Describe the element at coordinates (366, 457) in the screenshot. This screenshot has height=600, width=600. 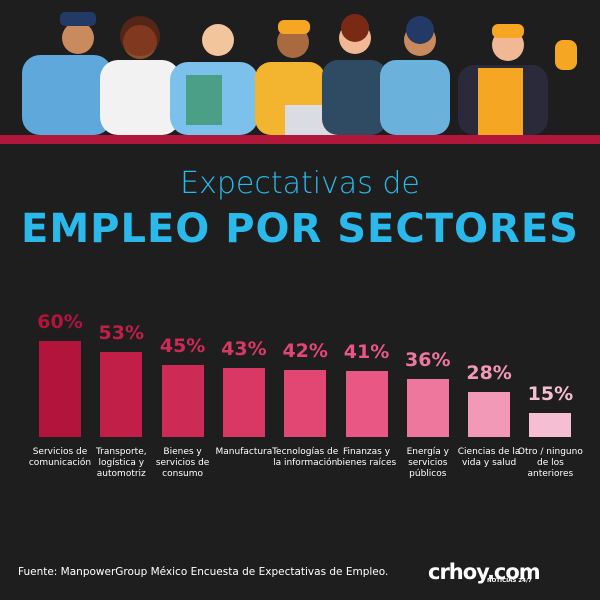
I see `category-label: Finanzas y bienes raíces` at that location.